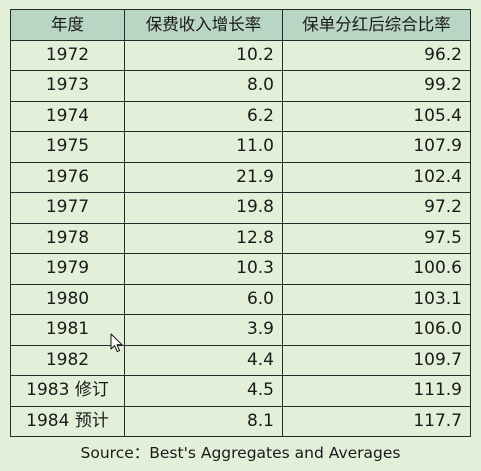 This screenshot has height=471, width=481. What do you see at coordinates (203, 269) in the screenshot?
I see `premium-growth-cell: 10.3` at bounding box center [203, 269].